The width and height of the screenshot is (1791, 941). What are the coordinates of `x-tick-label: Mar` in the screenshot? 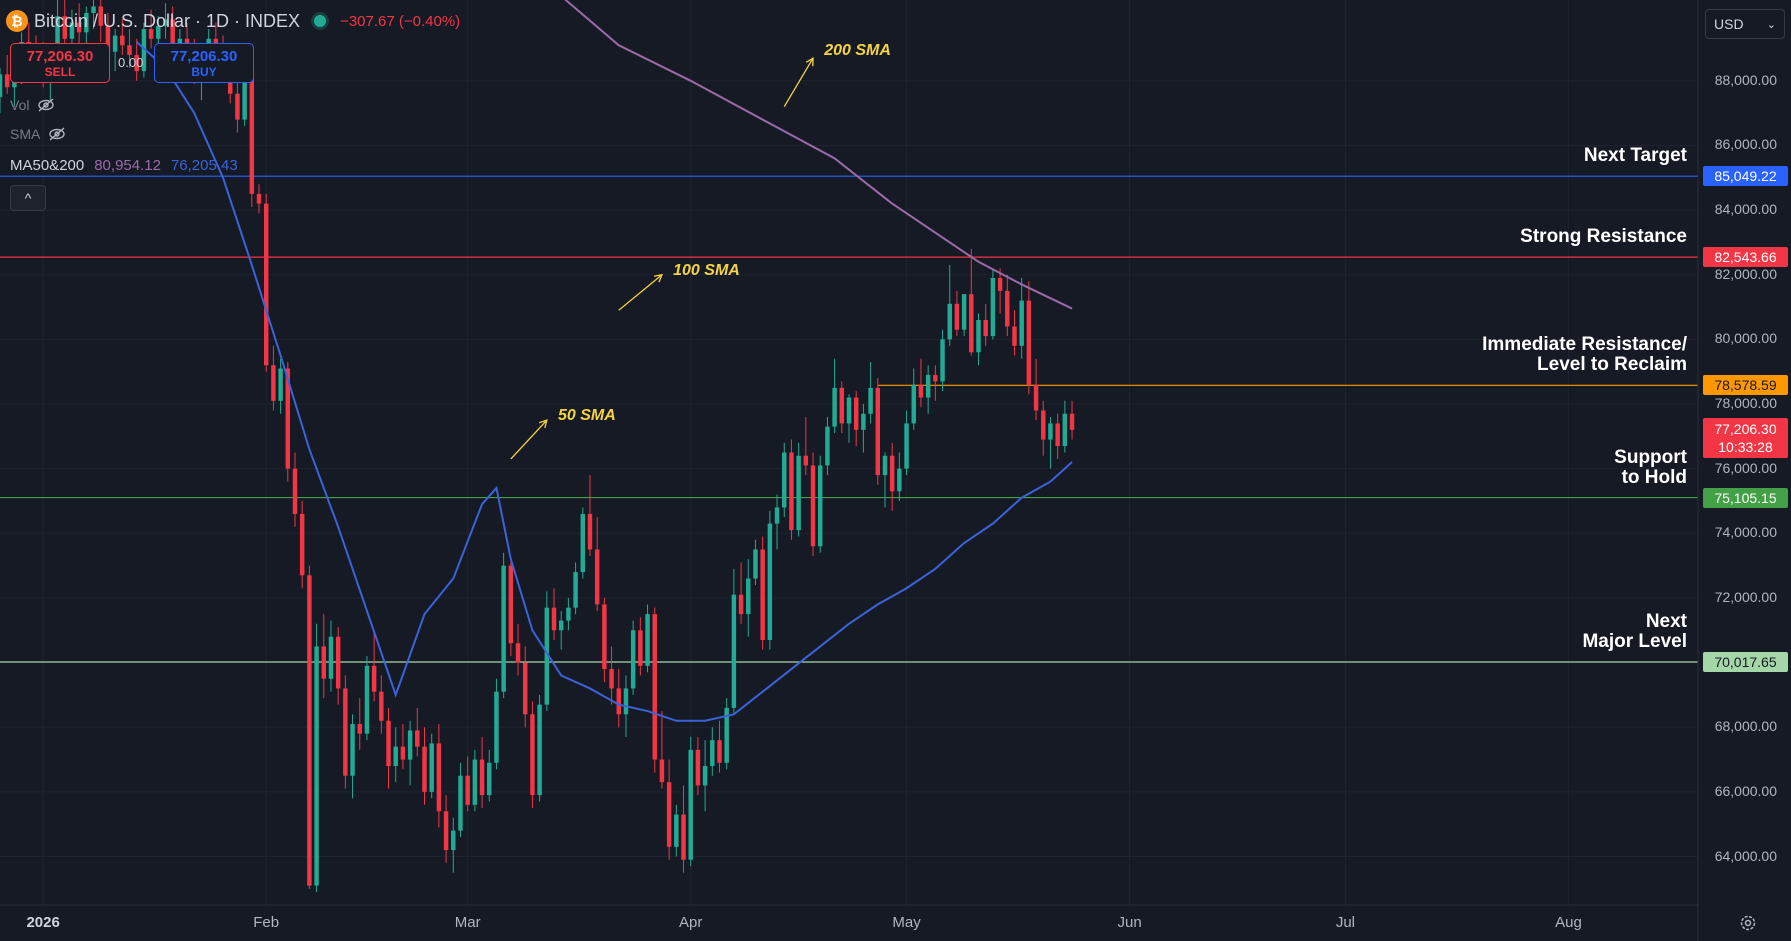 It's located at (467, 922).